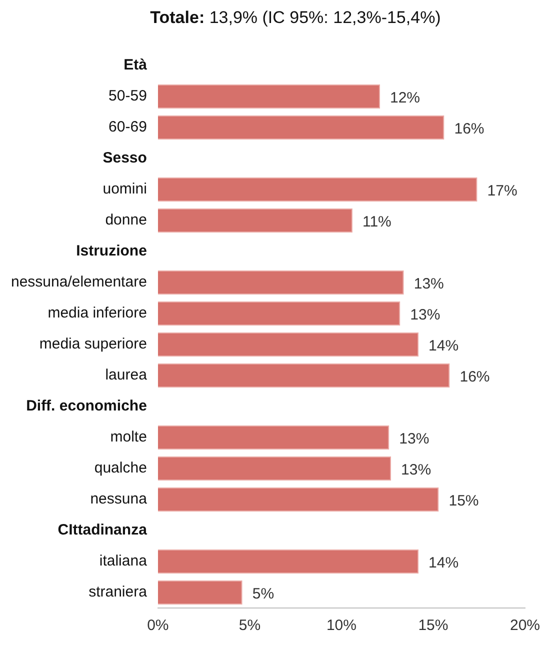 The width and height of the screenshot is (551, 661). I want to click on x-tick-label: 0%, so click(158, 625).